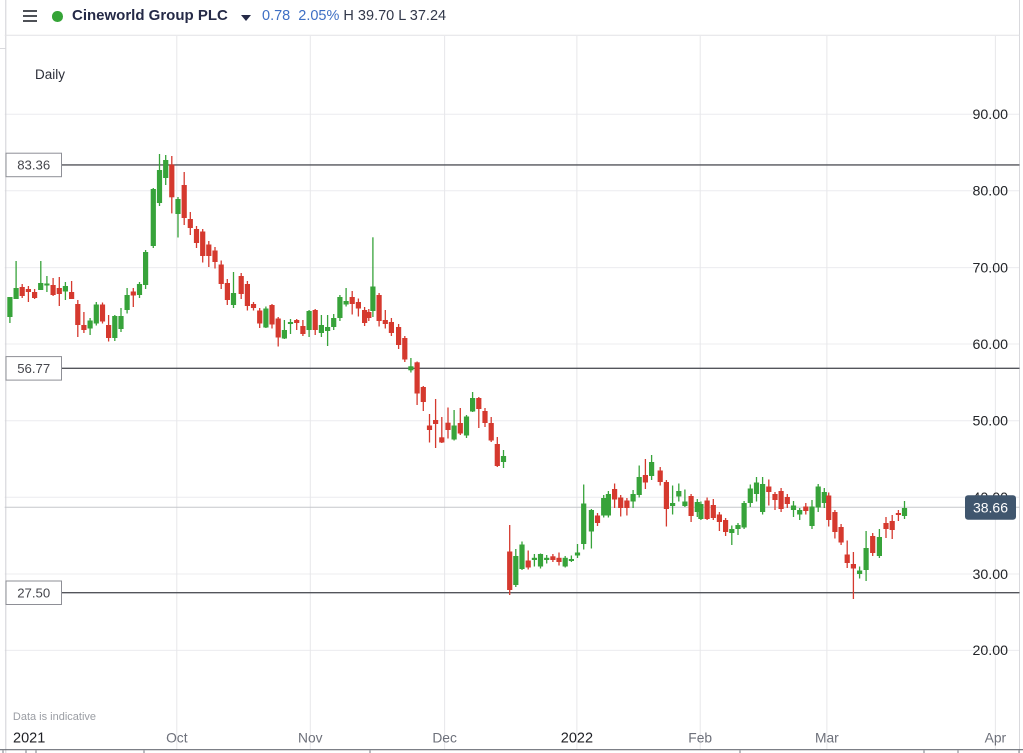 This screenshot has width=1023, height=753. Describe the element at coordinates (990, 192) in the screenshot. I see `svg-text: 80.00` at that location.